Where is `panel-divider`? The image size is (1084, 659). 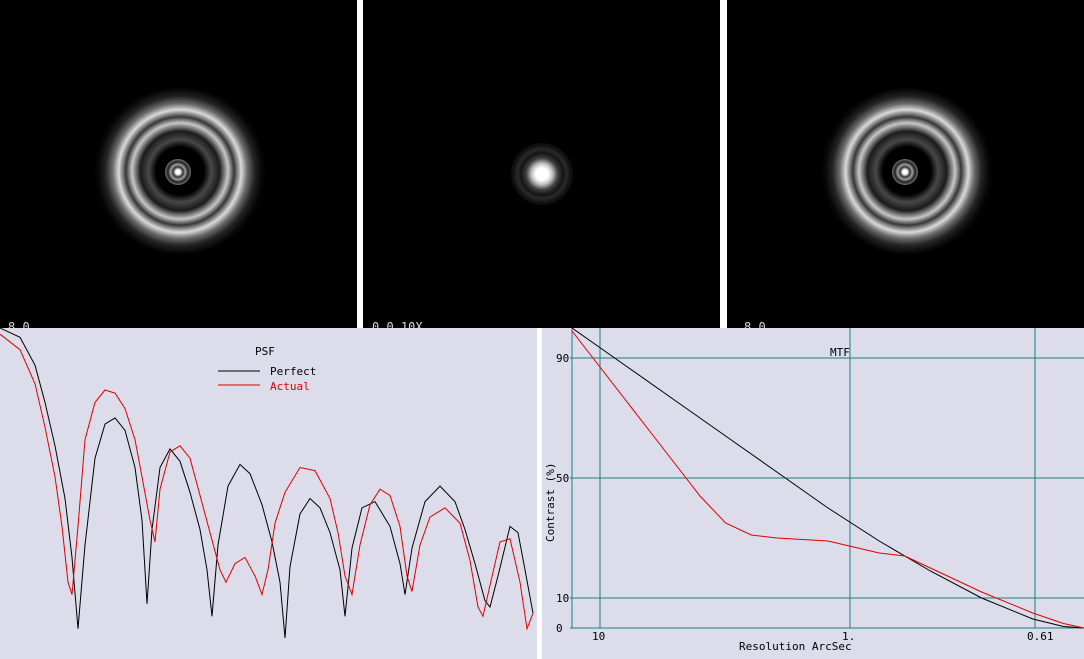
panel-divider is located at coordinates (539, 493).